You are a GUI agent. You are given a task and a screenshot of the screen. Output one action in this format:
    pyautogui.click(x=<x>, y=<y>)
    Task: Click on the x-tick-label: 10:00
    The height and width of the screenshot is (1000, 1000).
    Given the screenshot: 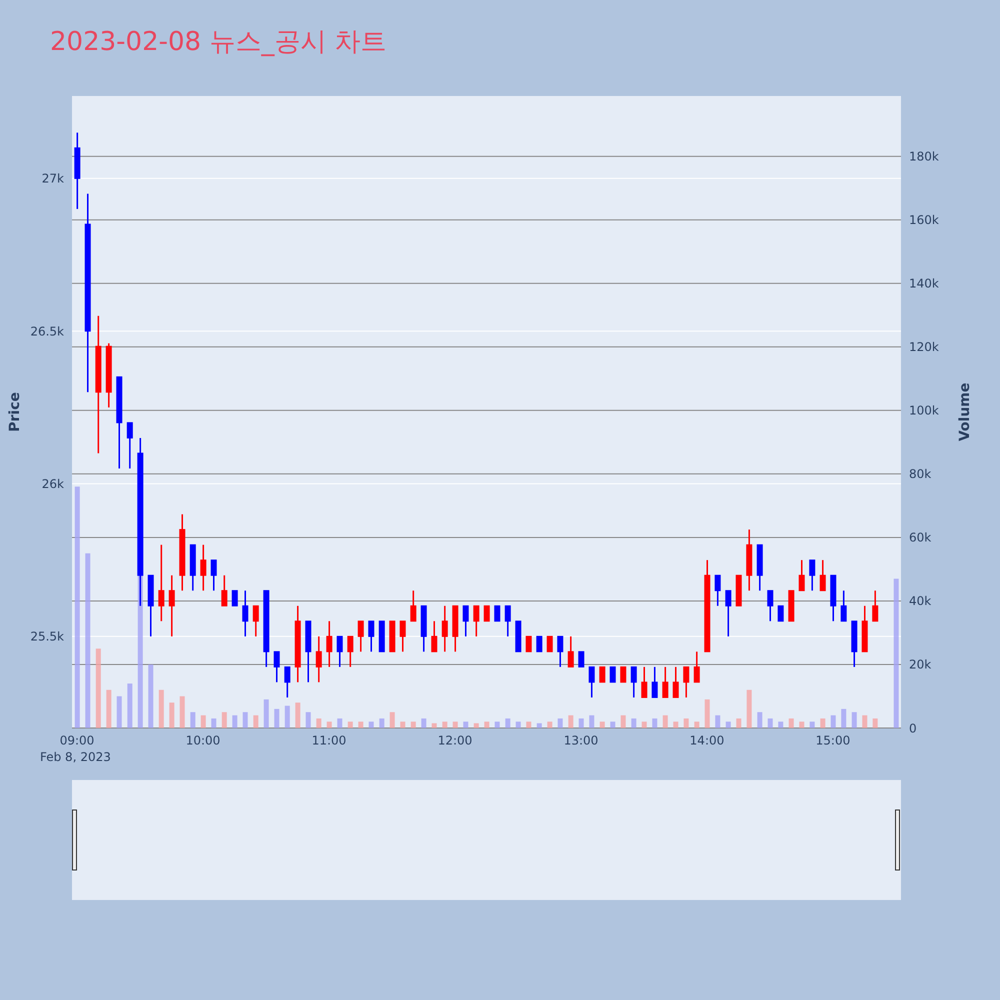 What is the action you would take?
    pyautogui.click(x=203, y=741)
    